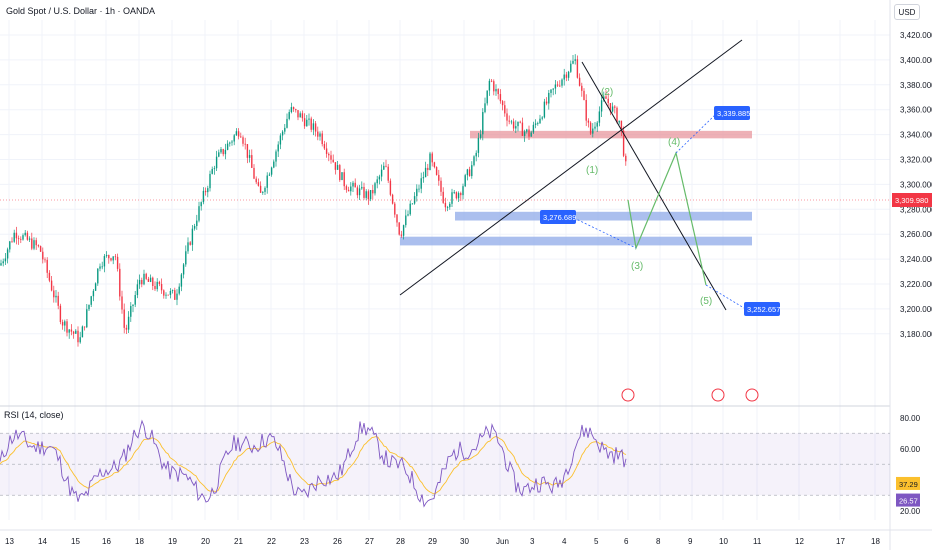 The height and width of the screenshot is (555, 932). I want to click on time-tick-label: 8, so click(658, 541).